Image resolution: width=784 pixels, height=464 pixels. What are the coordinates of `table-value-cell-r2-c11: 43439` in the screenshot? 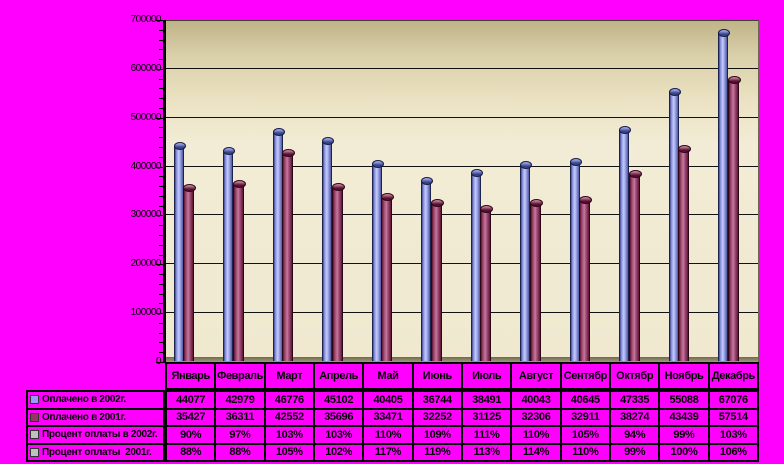 It's located at (684, 417).